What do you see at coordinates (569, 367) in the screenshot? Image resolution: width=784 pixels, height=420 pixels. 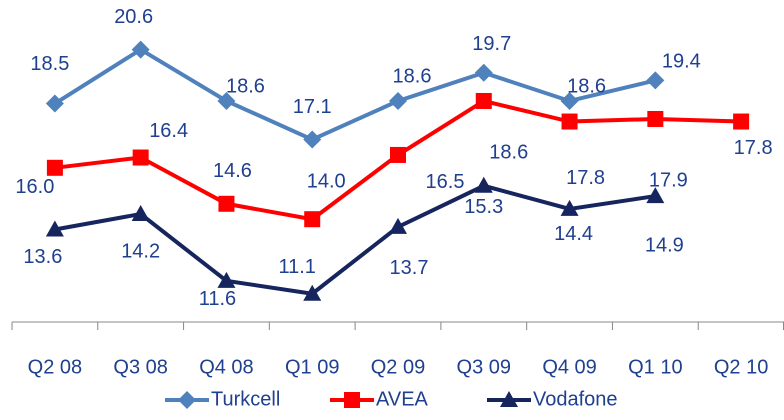 I see `x-tick-label: Q4 09` at bounding box center [569, 367].